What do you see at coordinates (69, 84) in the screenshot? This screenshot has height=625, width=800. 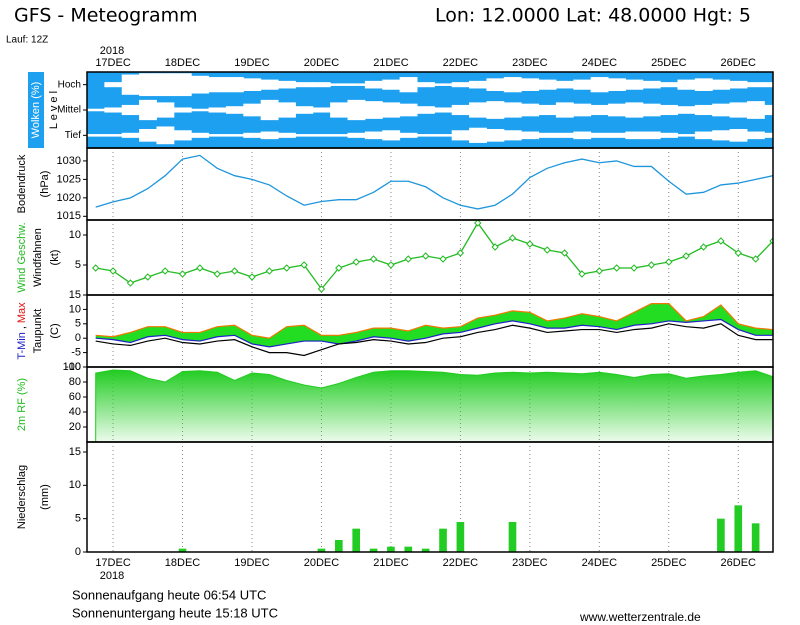 I see `level-label: Hoch` at bounding box center [69, 84].